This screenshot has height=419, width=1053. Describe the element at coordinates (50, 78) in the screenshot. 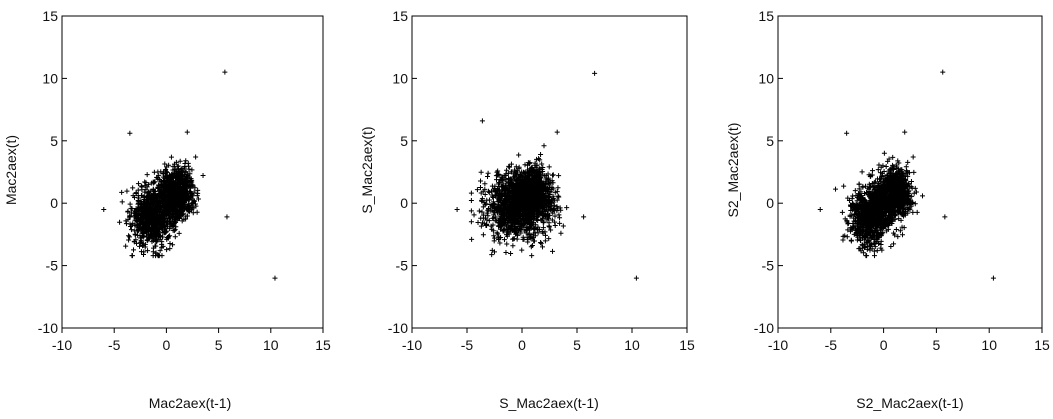

I see `y-tick-label: 10` at that location.